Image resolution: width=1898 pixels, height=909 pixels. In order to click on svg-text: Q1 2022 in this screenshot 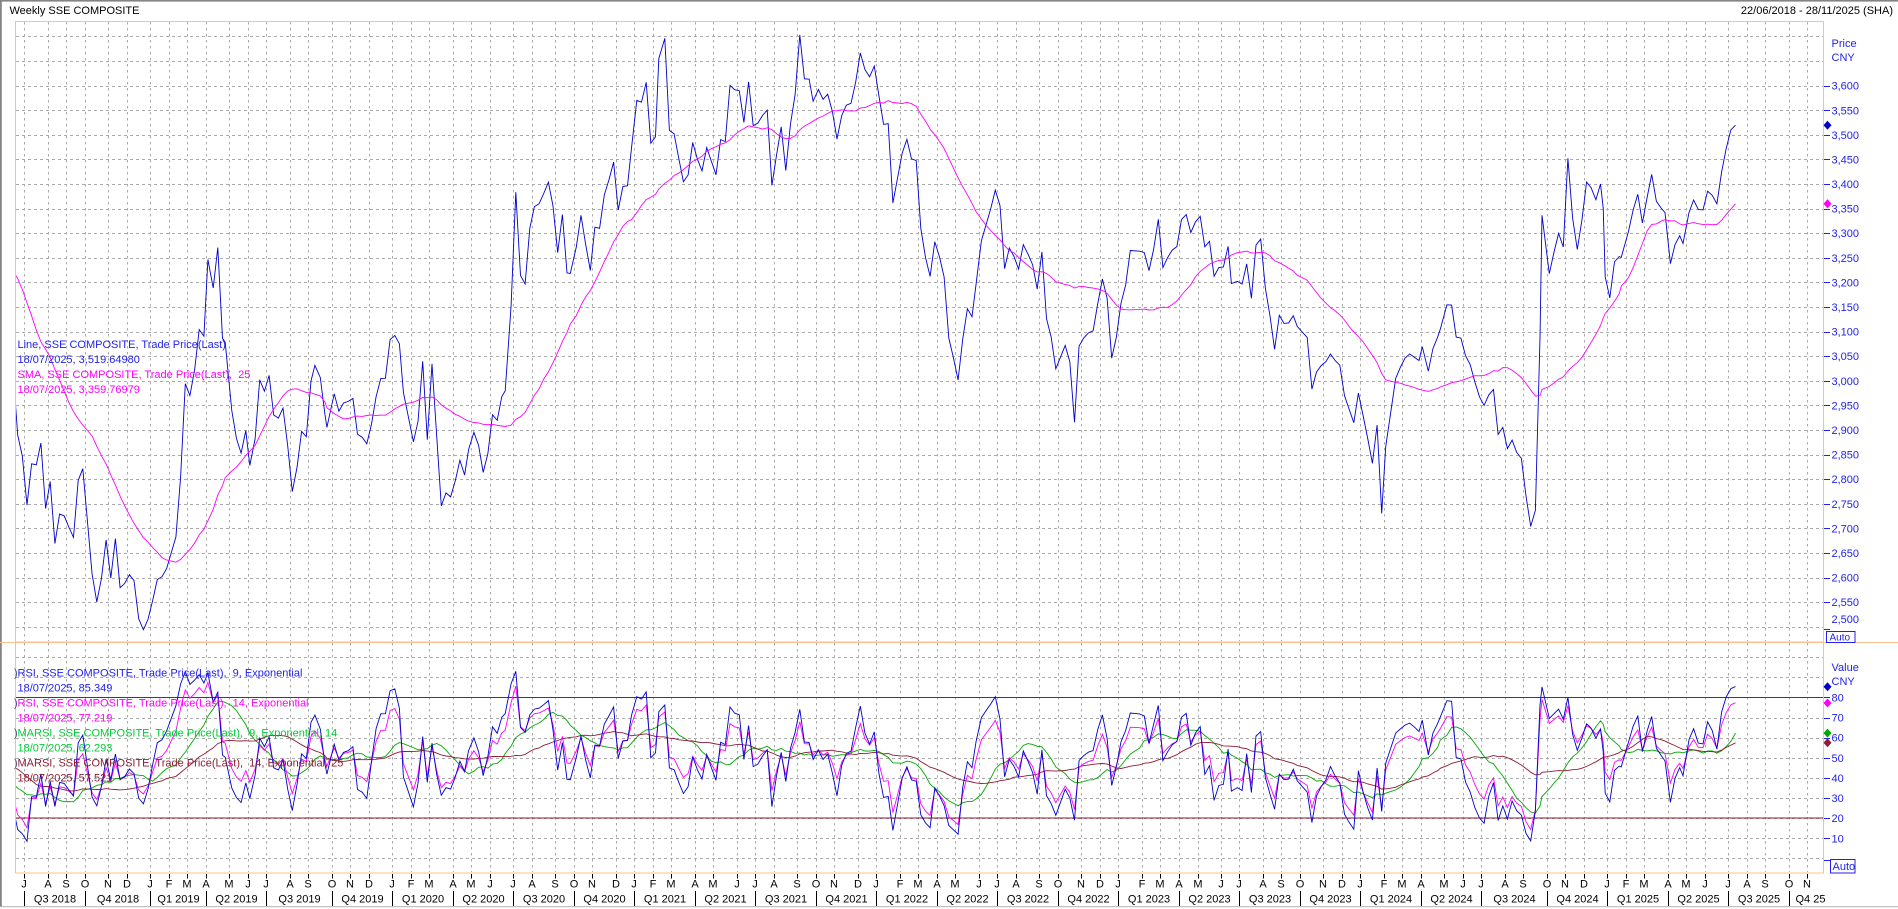, I will do `click(907, 900)`.